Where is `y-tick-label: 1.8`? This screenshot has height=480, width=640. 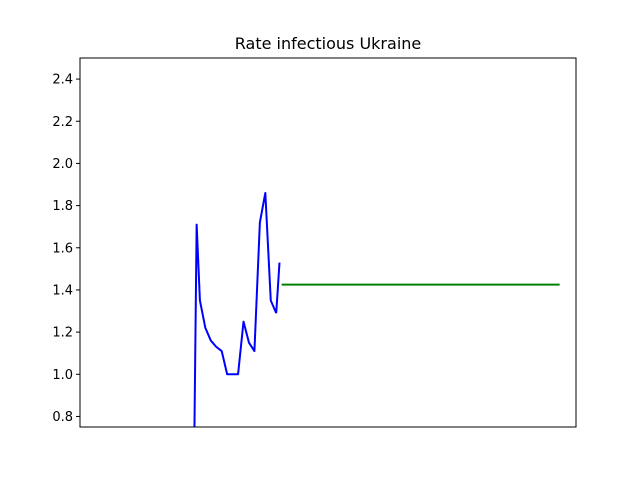
y-tick-label: 1.8 is located at coordinates (62, 206).